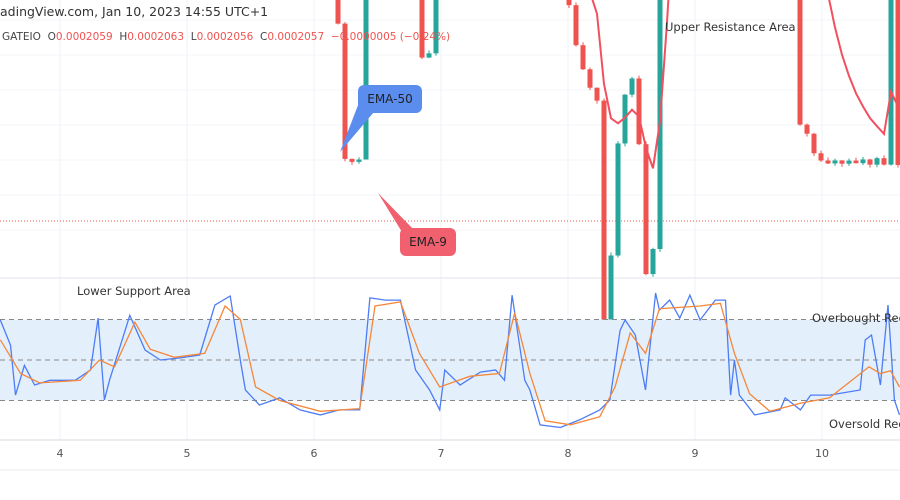  I want to click on change-value: −0.0000005 (−0.24%), so click(390, 37).